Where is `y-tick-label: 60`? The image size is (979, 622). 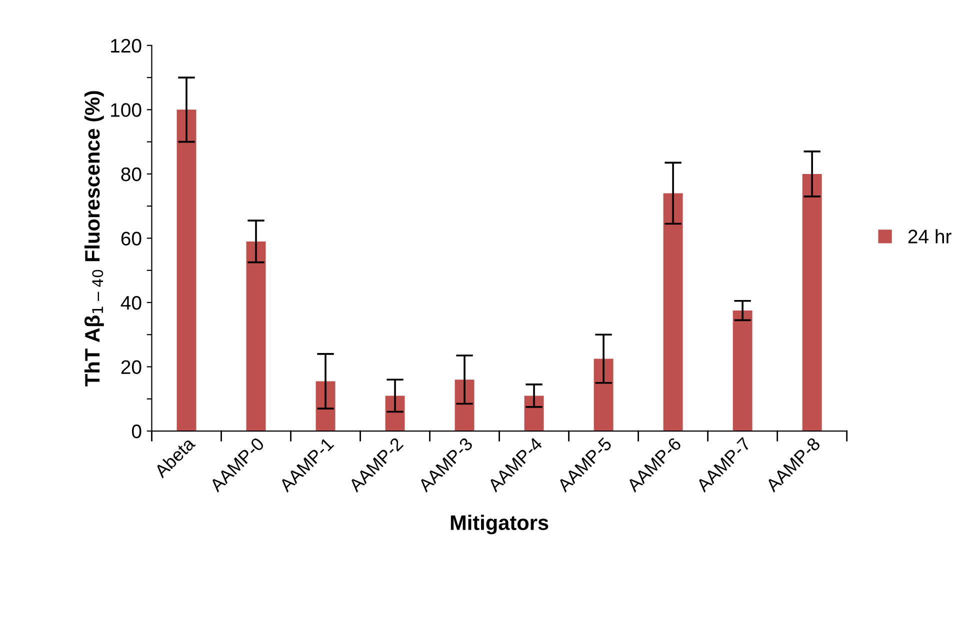 y-tick-label: 60 is located at coordinates (131, 239).